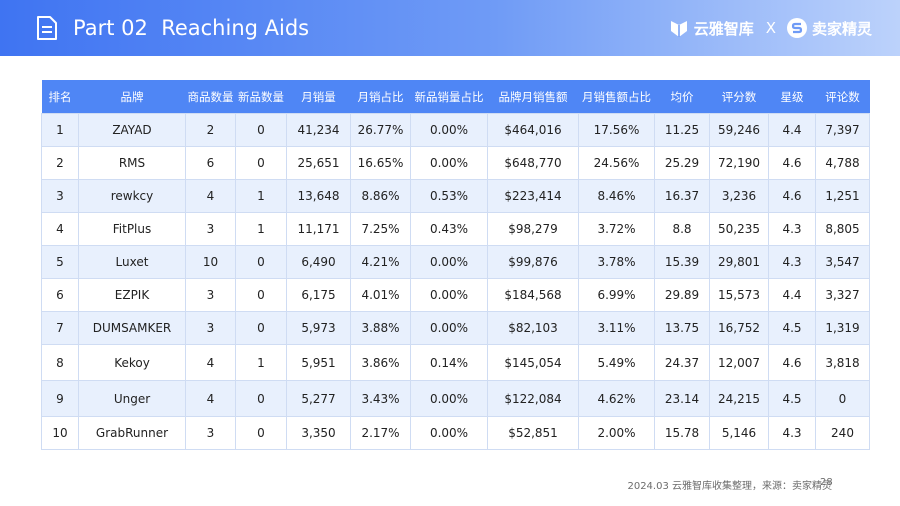 This screenshot has width=900, height=506. I want to click on maijia-logo-icon, so click(796, 28).